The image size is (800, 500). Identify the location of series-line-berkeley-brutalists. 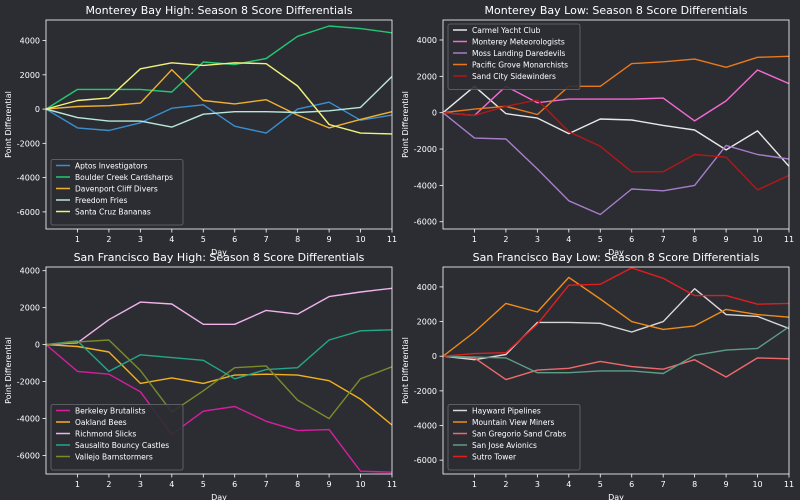
(219, 408).